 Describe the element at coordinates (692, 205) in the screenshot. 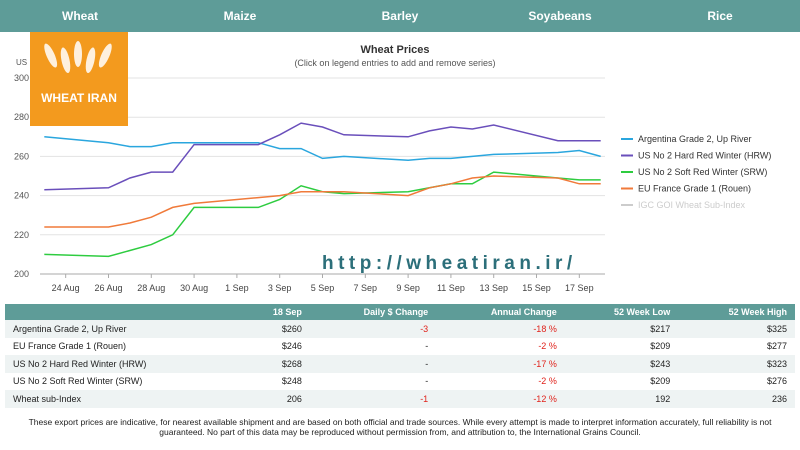

I see `legend-label: IGC GOI Wheat Sub-Index` at that location.